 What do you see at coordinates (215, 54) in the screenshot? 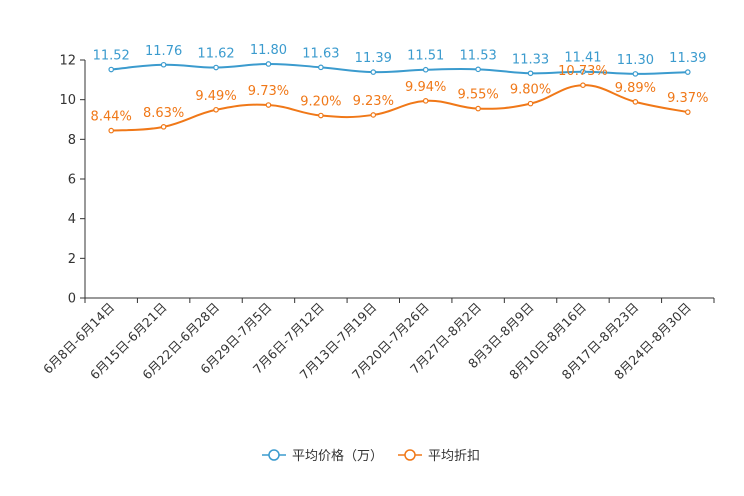
I see `data-label: 11.62` at bounding box center [215, 54].